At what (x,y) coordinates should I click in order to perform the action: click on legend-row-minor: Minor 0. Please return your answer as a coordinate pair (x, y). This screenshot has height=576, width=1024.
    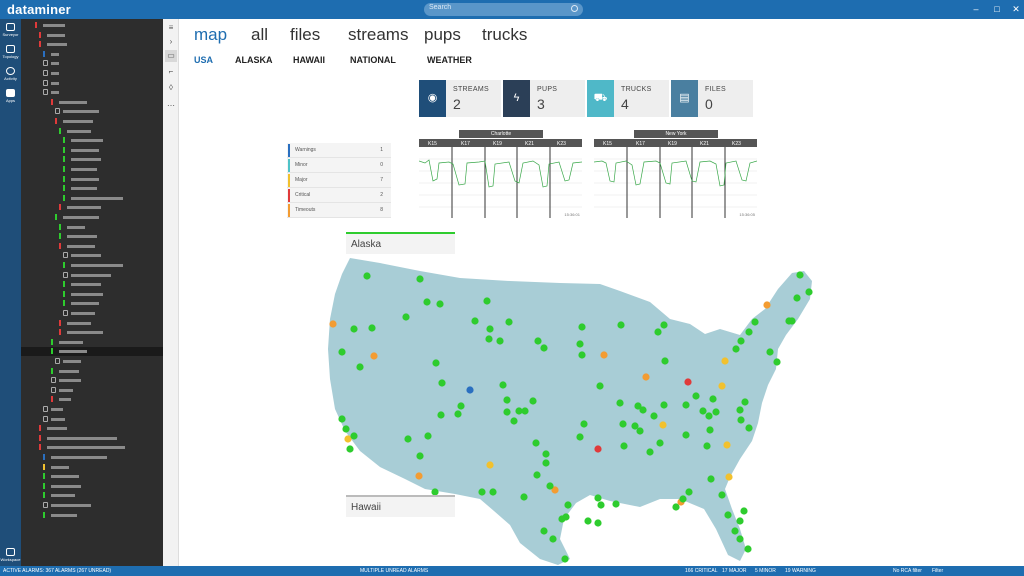
    Looking at the image, I should click on (339, 165).